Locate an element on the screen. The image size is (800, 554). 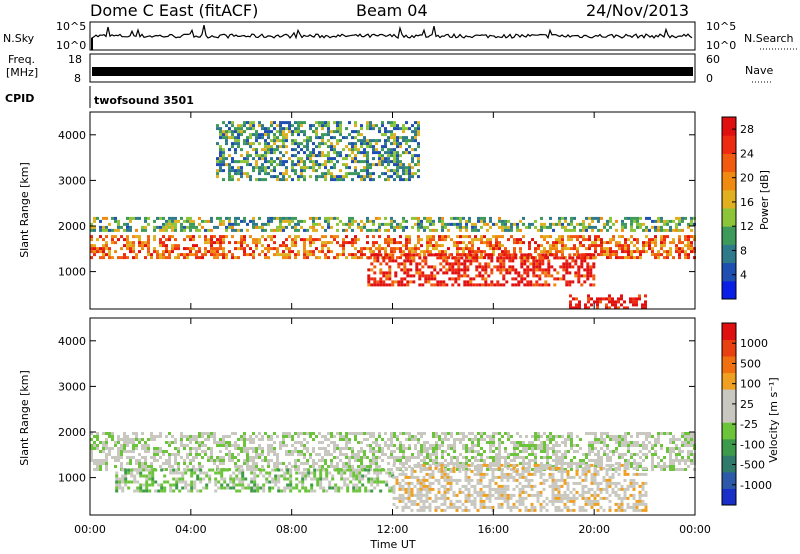
velocity-heatmap is located at coordinates (393, 472).